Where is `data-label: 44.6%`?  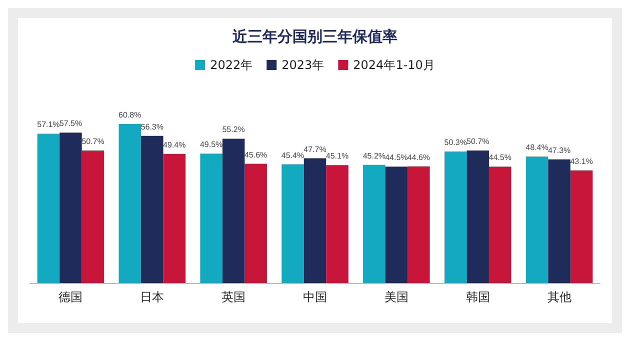 data-label: 44.6% is located at coordinates (418, 157).